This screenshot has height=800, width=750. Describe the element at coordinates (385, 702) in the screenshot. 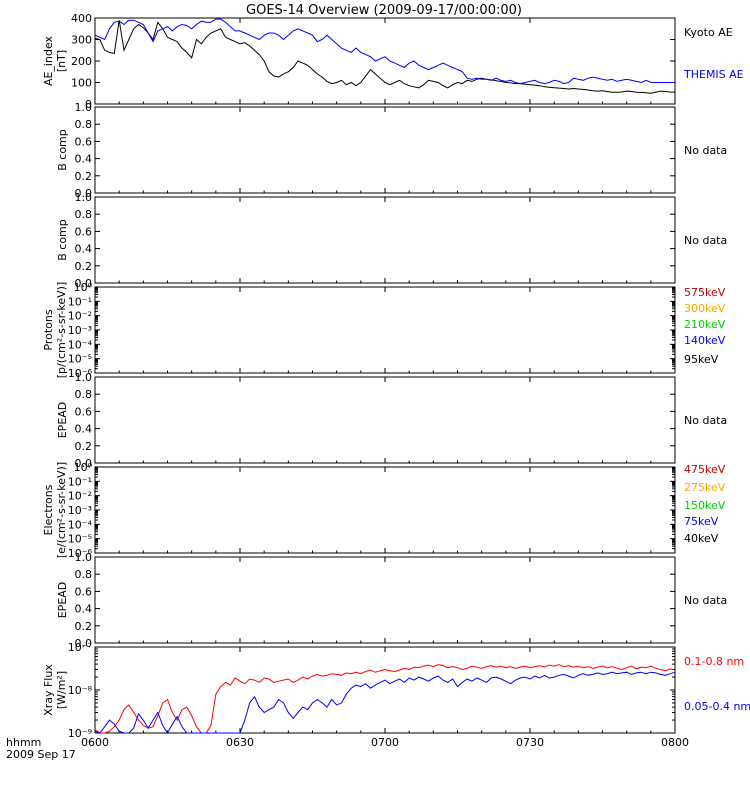

I see `series-line-0-05-0-4-nm` at that location.